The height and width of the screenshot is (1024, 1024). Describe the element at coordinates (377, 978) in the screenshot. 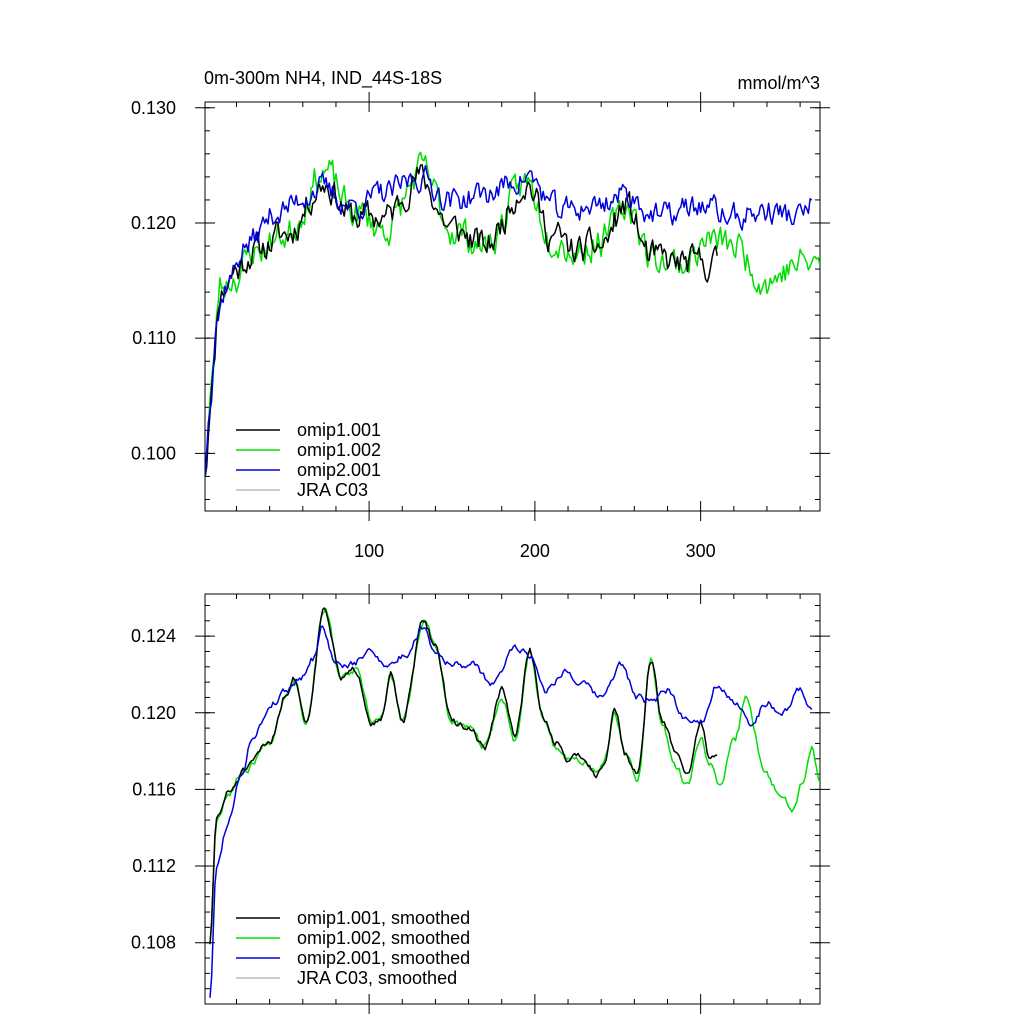

I see `bottom-legend-label: JRA C03, smoothed` at that location.